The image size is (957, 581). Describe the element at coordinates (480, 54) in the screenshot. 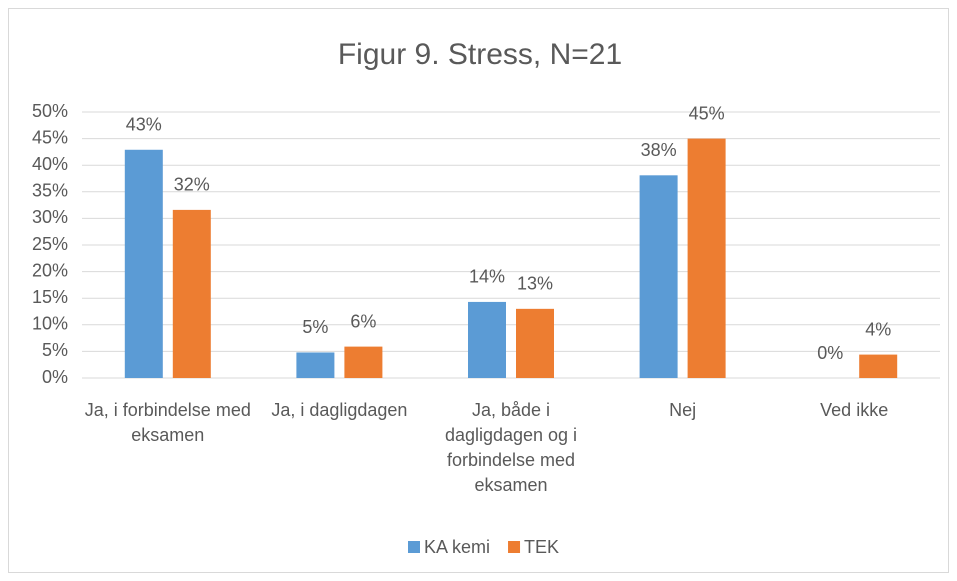

I see `chart-title: Figur 9. Stress, N=21` at that location.